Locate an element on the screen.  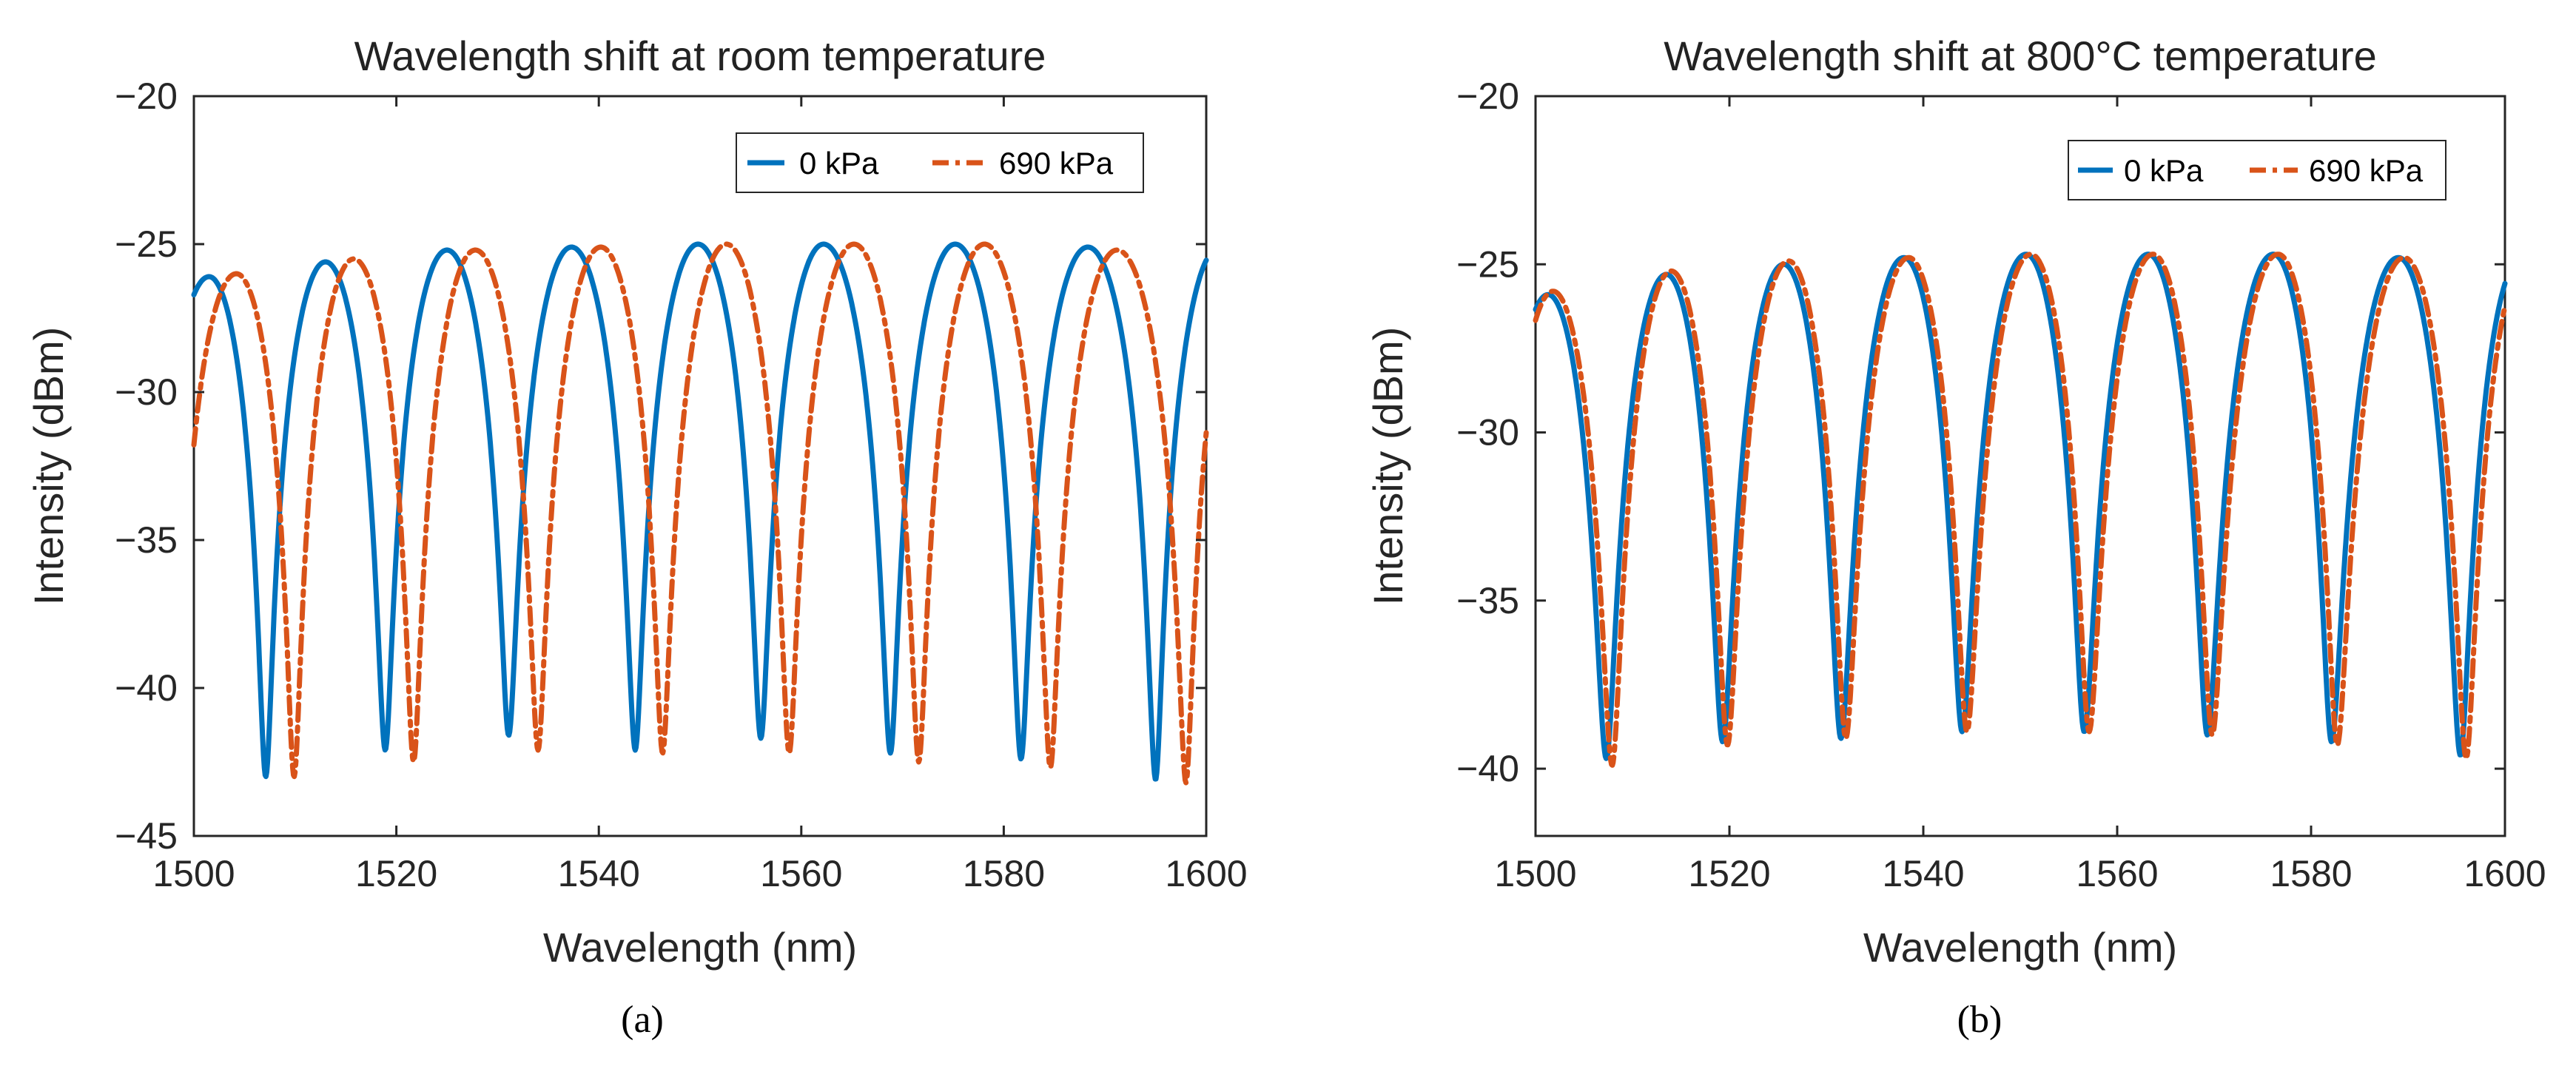
panel-b-caption: (b) is located at coordinates (1979, 1020).